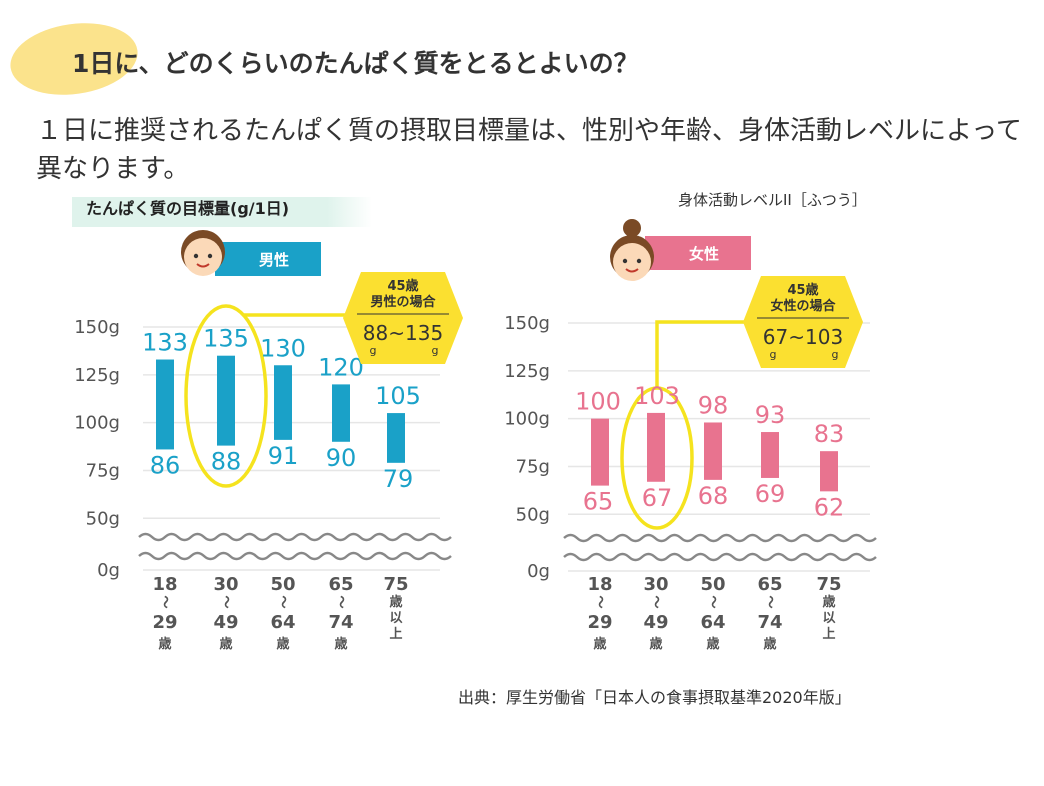 The image size is (1044, 786). I want to click on category-text: 75, so click(828, 584).